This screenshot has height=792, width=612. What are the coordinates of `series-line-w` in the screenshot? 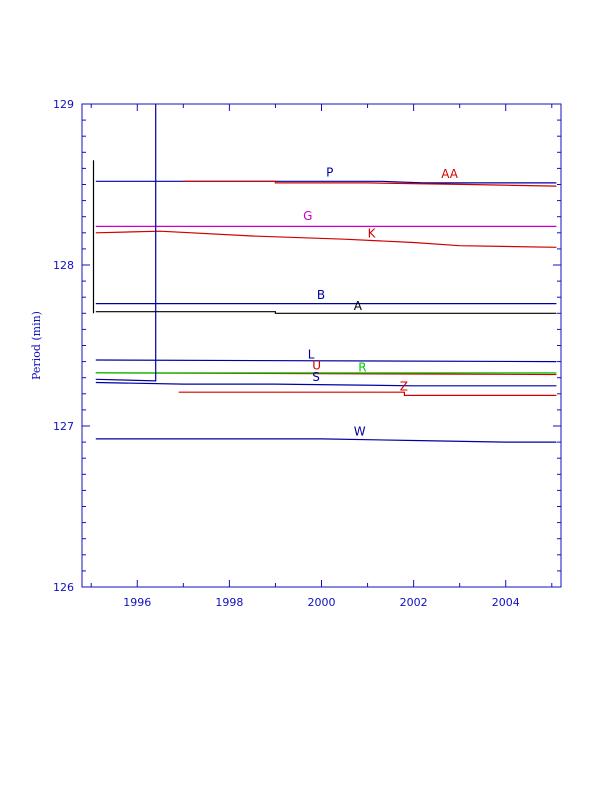 It's located at (326, 440).